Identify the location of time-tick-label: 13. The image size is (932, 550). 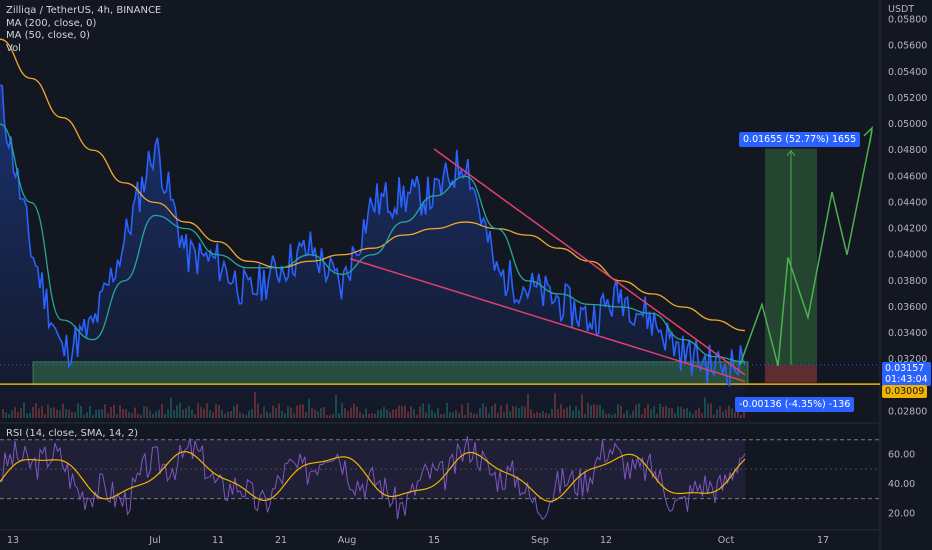
(13, 540).